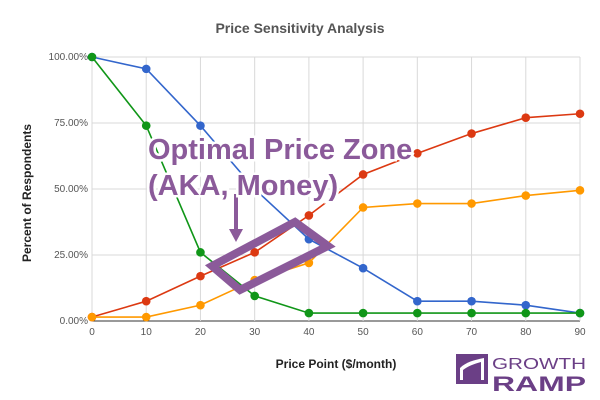 This screenshot has height=400, width=600. What do you see at coordinates (71, 255) in the screenshot?
I see `y-tick-label: 25.00%` at bounding box center [71, 255].